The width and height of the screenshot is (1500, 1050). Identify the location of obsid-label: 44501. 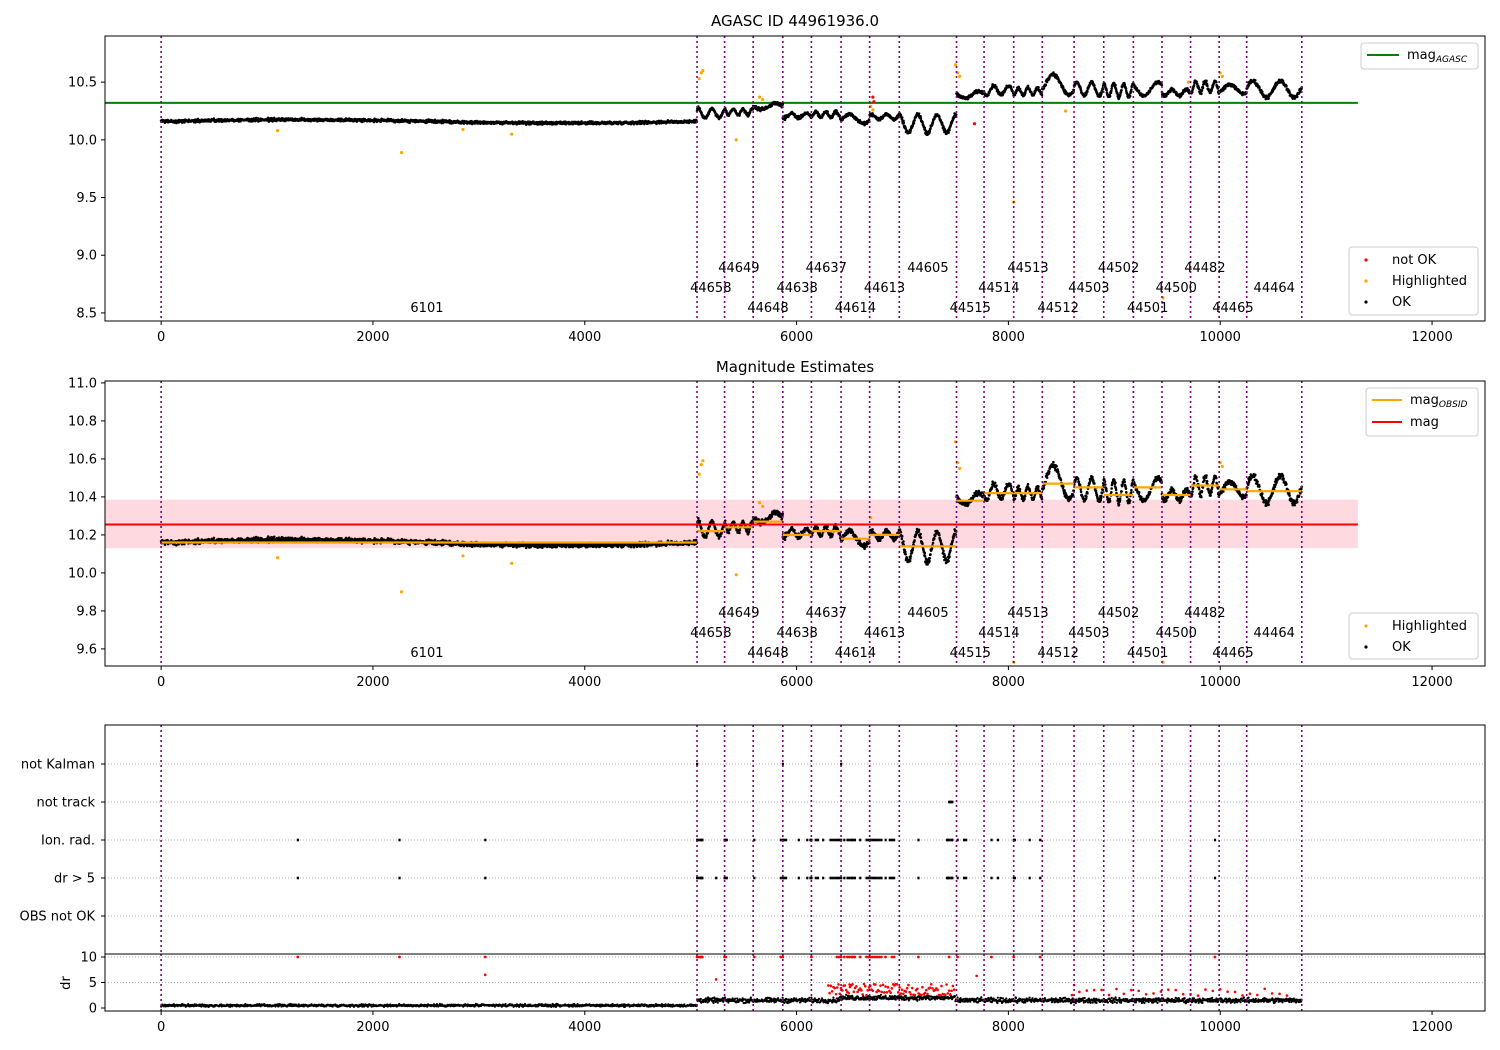
(1147, 308).